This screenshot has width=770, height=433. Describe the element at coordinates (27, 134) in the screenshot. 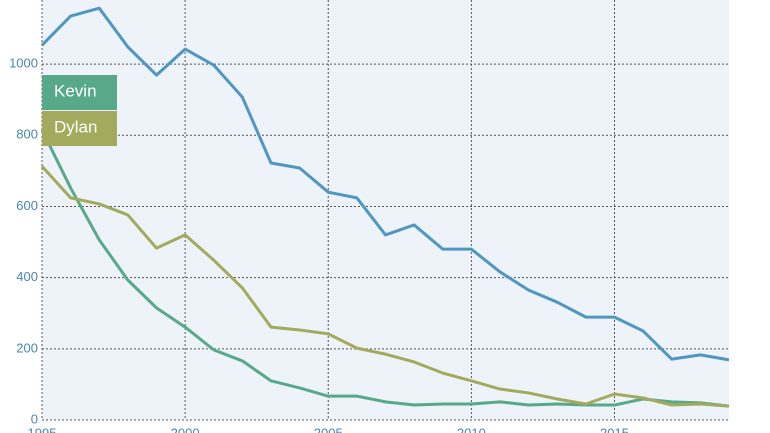

I see `y-tick-label: 800` at that location.